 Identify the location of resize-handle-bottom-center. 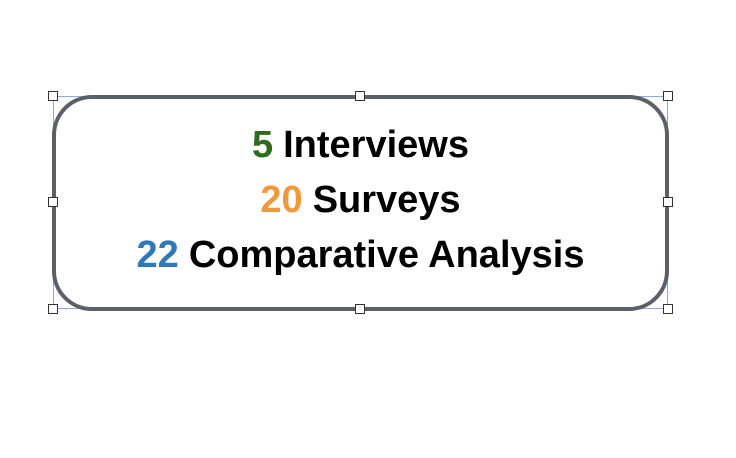
(360, 309).